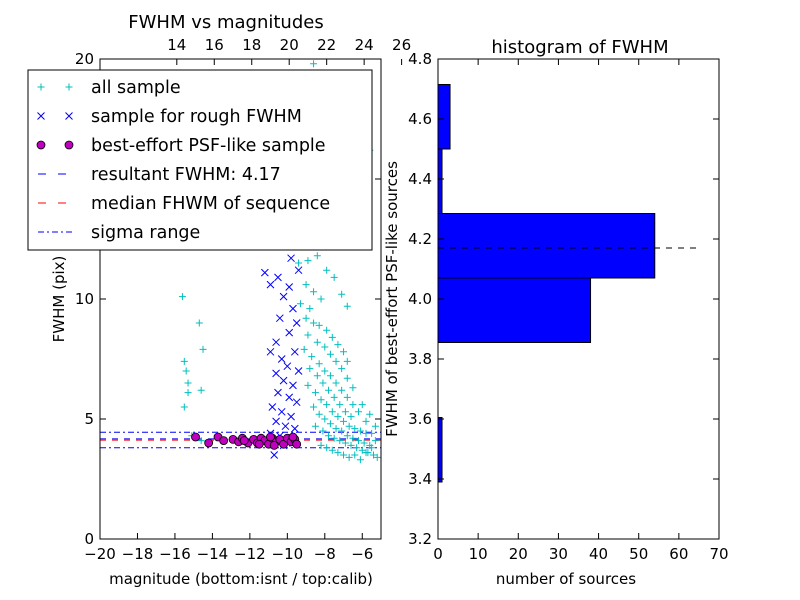 This screenshot has width=800, height=600. I want to click on scatter-top-tick-label: 16, so click(214, 45).